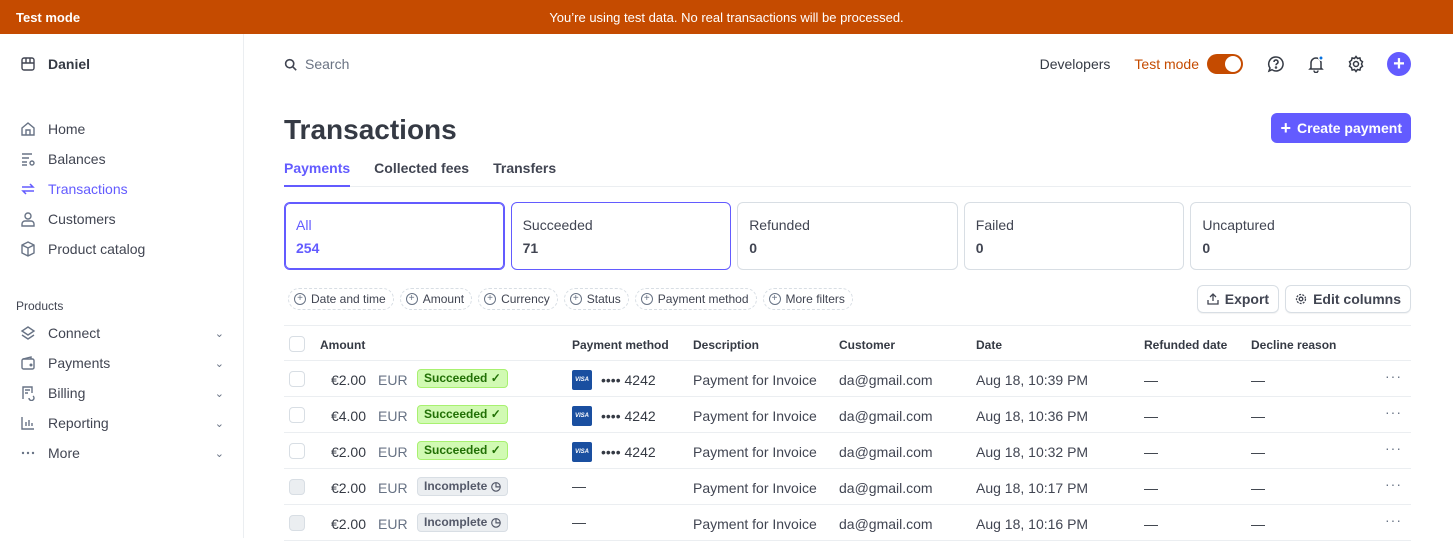  I want to click on filter-card-refunded: Refunded 0, so click(847, 236).